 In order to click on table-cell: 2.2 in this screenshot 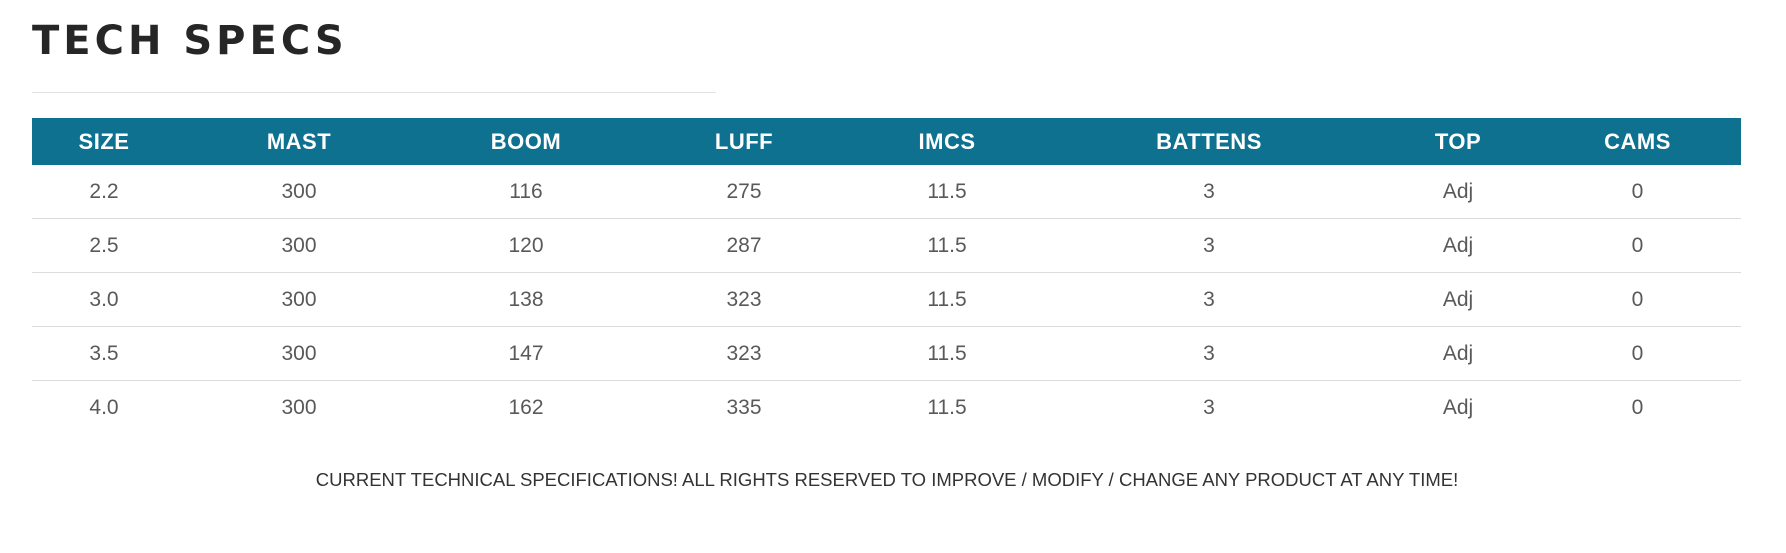, I will do `click(104, 192)`.